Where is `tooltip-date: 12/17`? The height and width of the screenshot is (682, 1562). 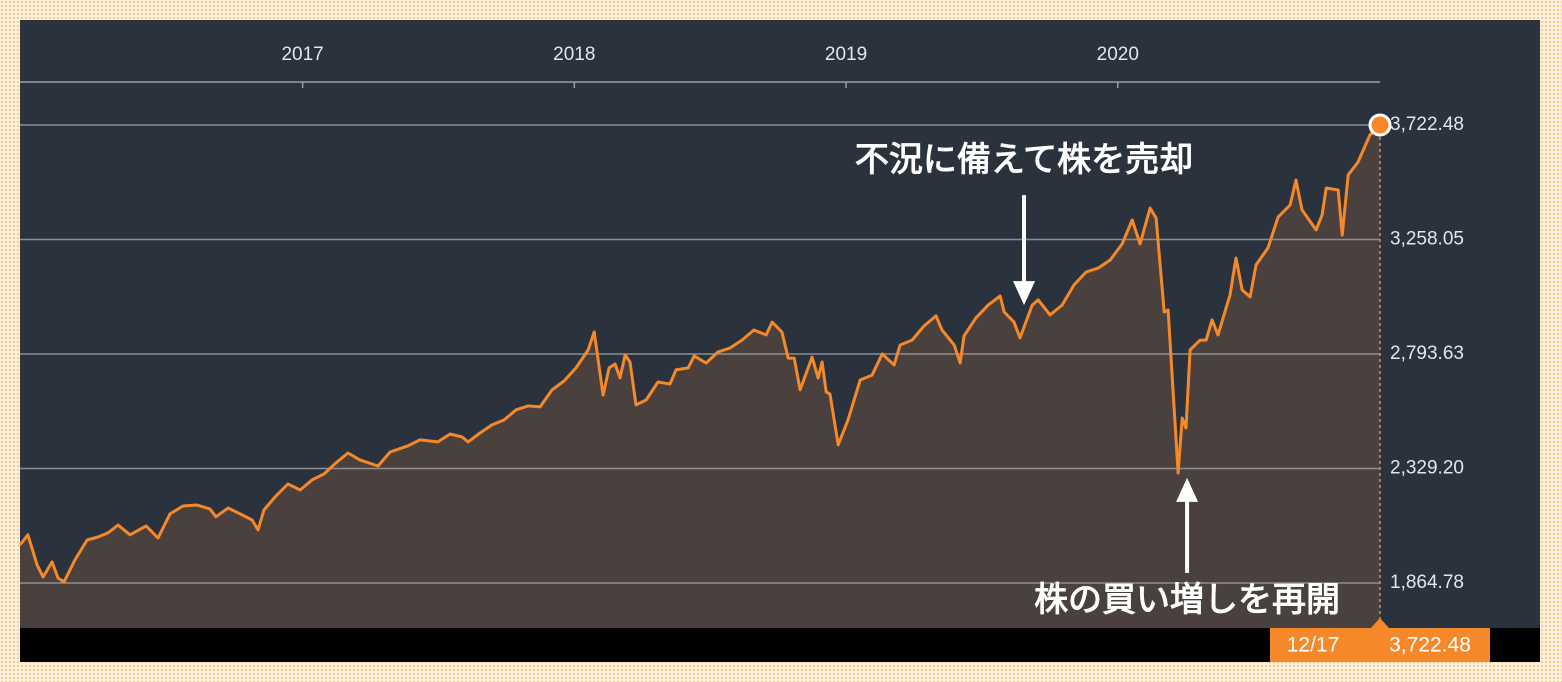 tooltip-date: 12/17 is located at coordinates (1313, 645).